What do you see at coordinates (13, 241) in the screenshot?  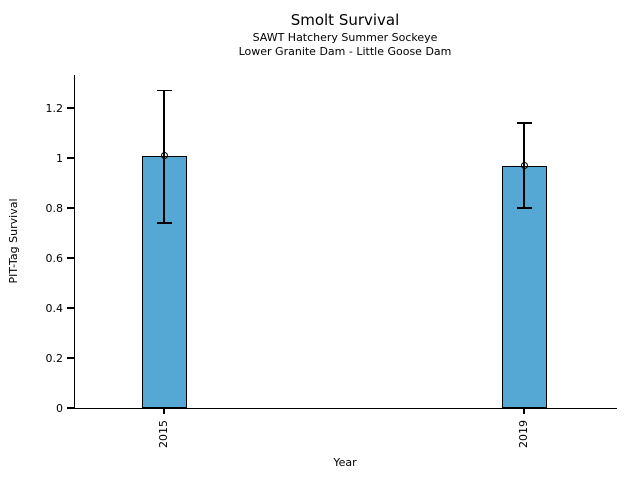 I see `y-axis-label: PIT-Tag Survival` at bounding box center [13, 241].